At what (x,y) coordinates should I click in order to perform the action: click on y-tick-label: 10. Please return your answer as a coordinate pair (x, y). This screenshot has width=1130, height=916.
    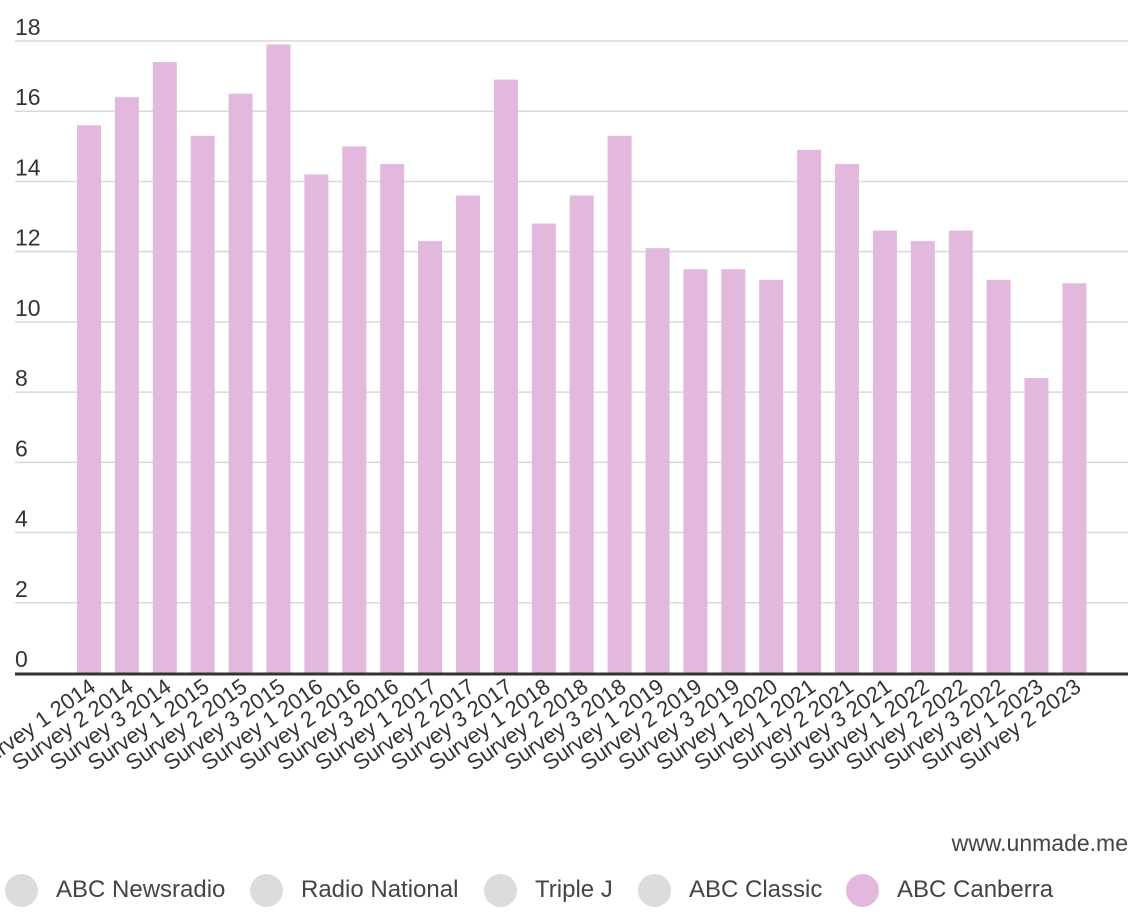
    Looking at the image, I should click on (28, 308).